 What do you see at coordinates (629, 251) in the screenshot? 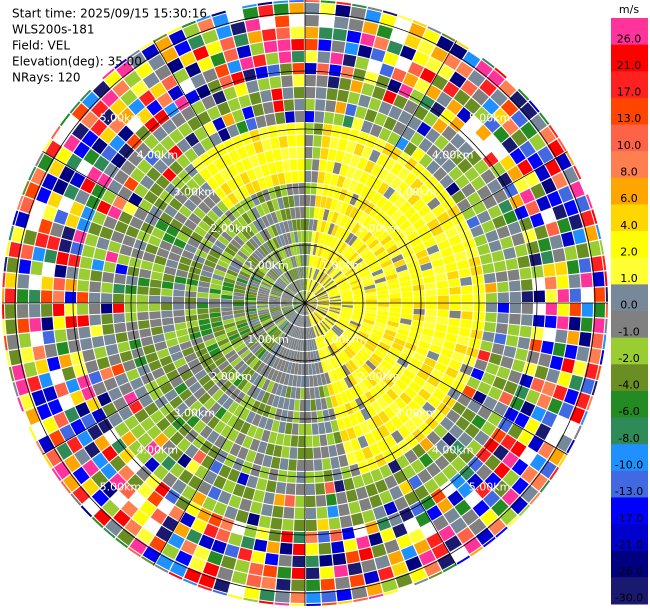
I see `colorbar-label: 2.0` at bounding box center [629, 251].